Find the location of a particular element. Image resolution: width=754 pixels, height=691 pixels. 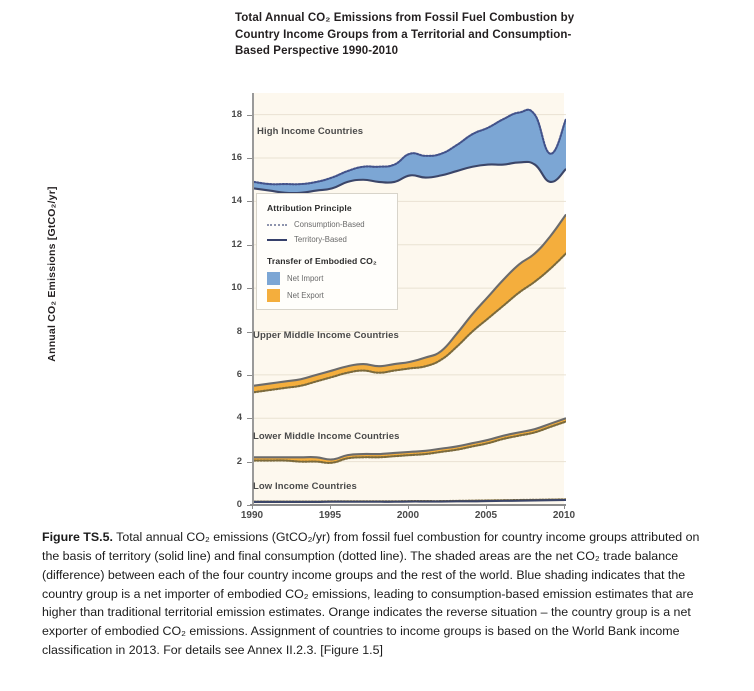

legend-label-territory-based: Territory-Based is located at coordinates (320, 239).